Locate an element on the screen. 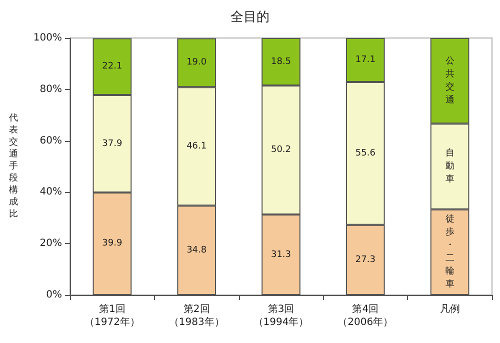 The image size is (500, 343). data-label: 27.3 is located at coordinates (365, 259).